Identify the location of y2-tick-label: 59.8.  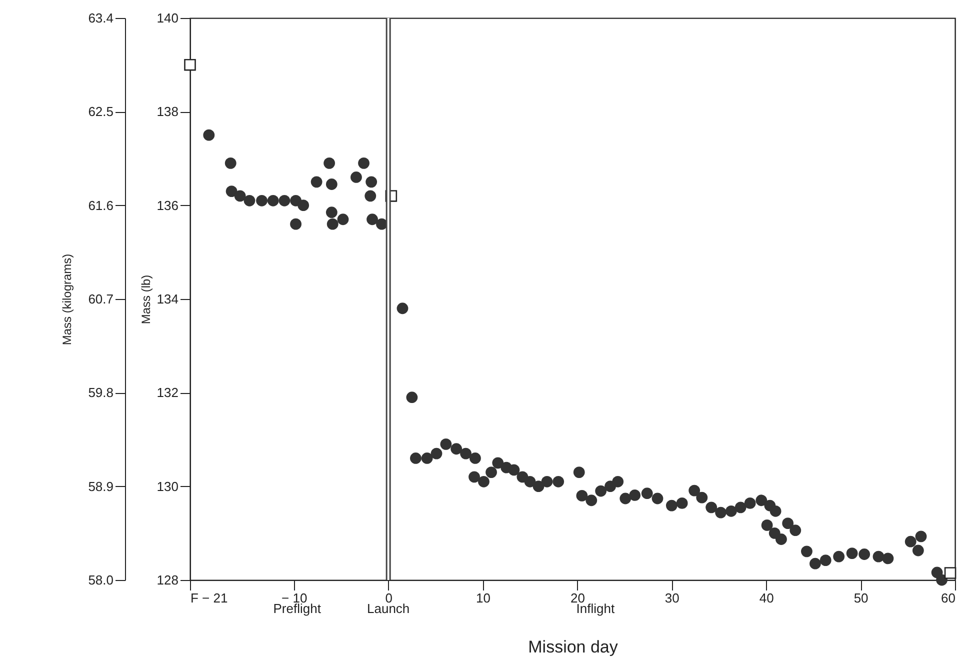
(101, 392).